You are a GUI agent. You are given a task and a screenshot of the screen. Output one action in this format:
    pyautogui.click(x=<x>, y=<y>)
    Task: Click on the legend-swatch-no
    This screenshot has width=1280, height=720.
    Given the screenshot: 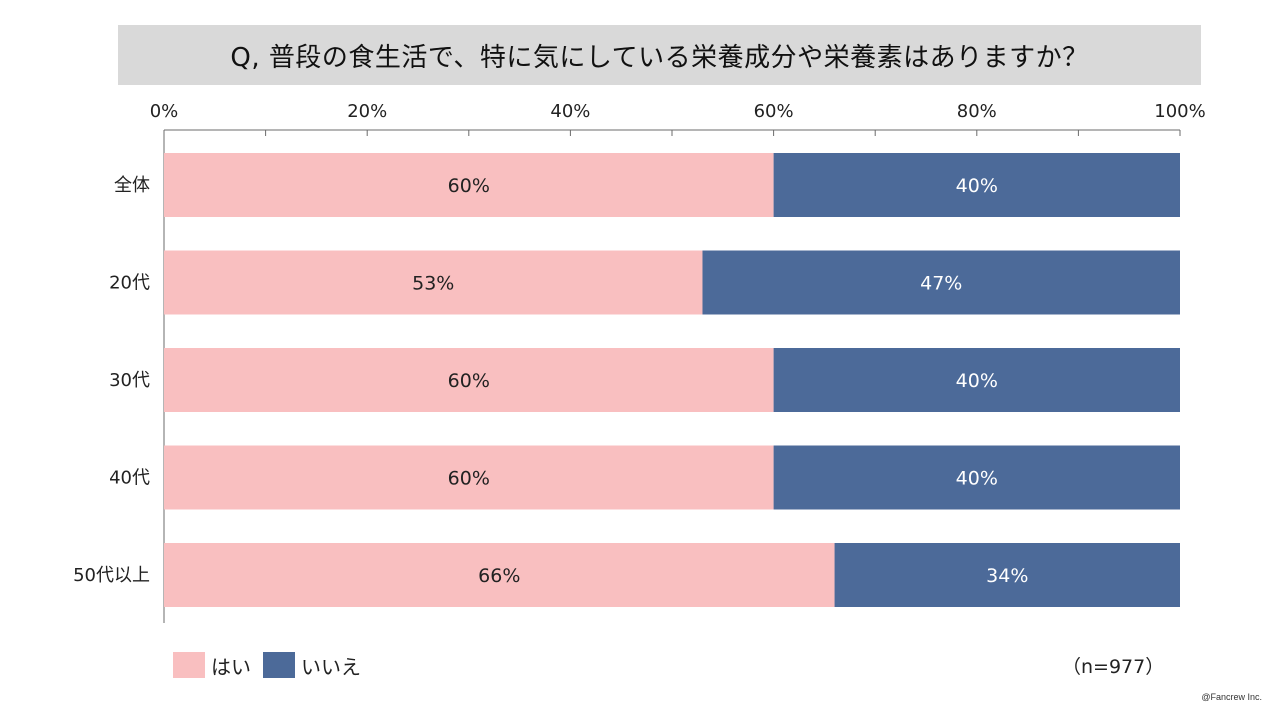 What is the action you would take?
    pyautogui.click(x=279, y=665)
    